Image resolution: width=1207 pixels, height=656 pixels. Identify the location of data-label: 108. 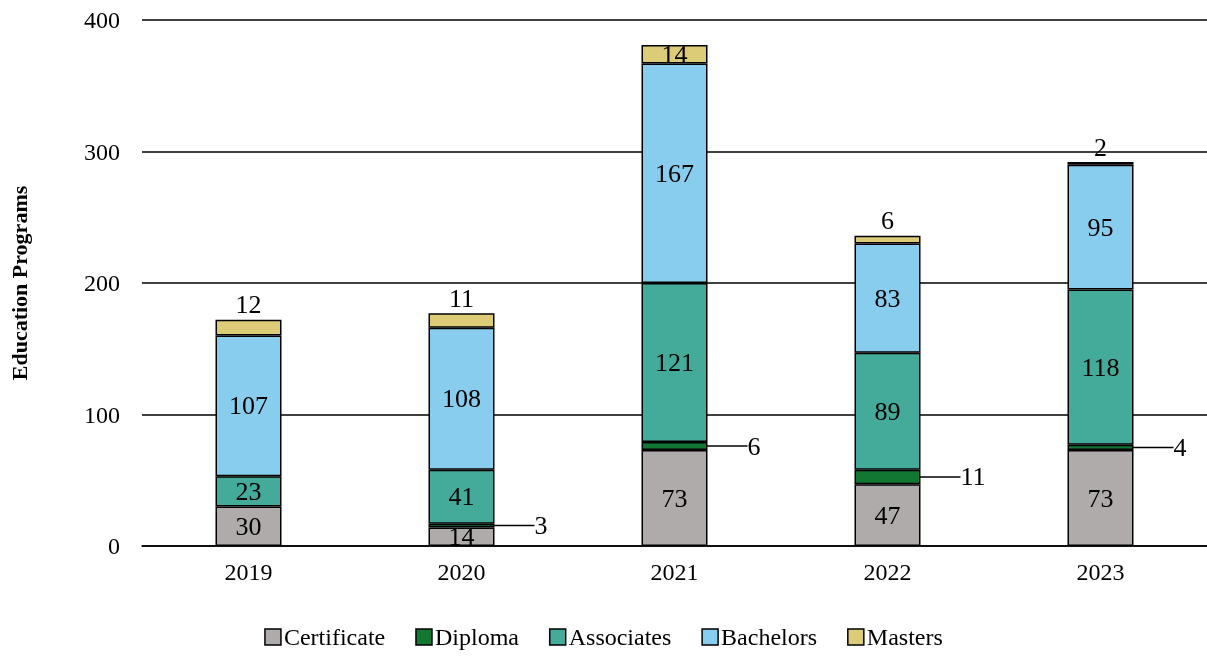
(461, 399).